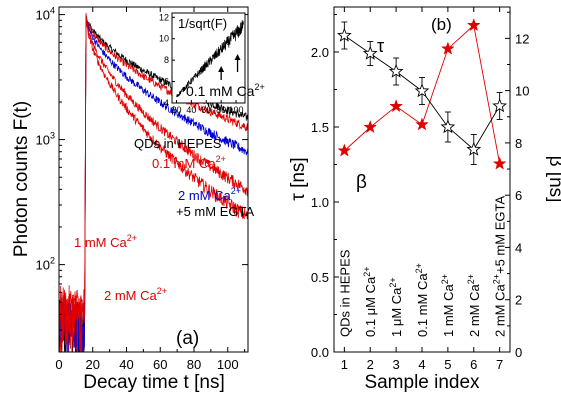 The height and width of the screenshot is (408, 561). I want to click on inset-line, so click(210, 58).